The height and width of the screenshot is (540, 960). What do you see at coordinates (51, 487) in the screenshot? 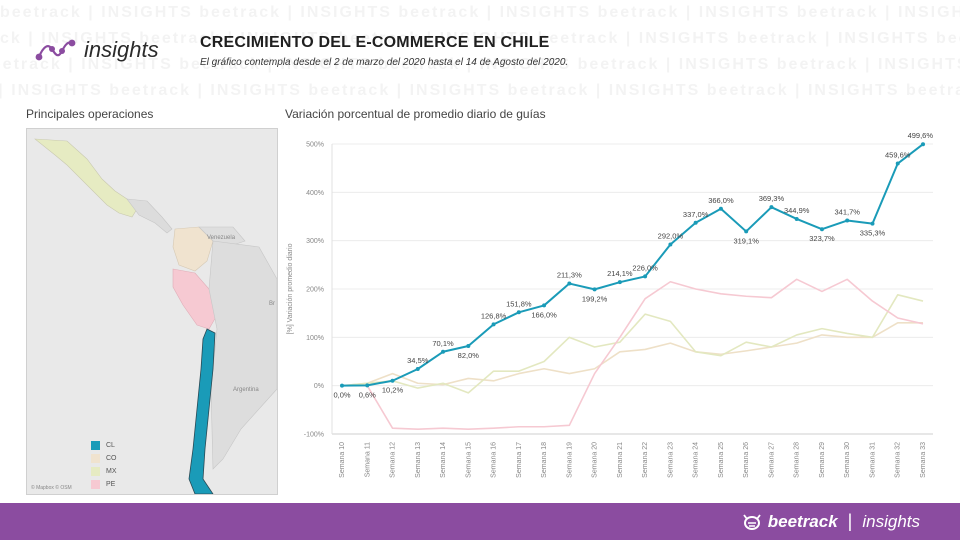
I see `map-attribution: © Mapbox © OSM` at bounding box center [51, 487].